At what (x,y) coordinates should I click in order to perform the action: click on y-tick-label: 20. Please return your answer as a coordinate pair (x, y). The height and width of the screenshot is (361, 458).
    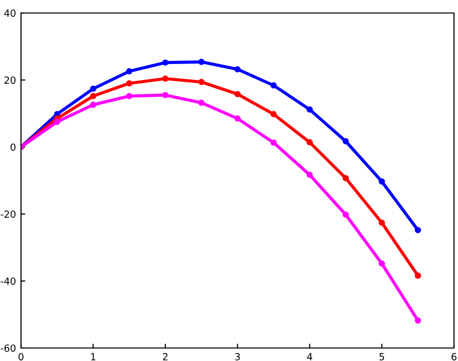
    Looking at the image, I should click on (10, 80).